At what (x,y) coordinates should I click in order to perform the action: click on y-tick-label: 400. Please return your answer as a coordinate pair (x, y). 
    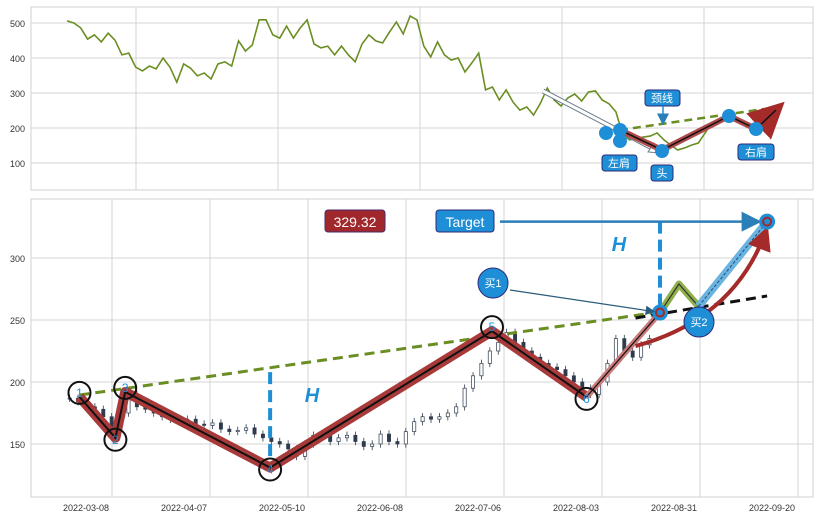
    Looking at the image, I should click on (17, 59).